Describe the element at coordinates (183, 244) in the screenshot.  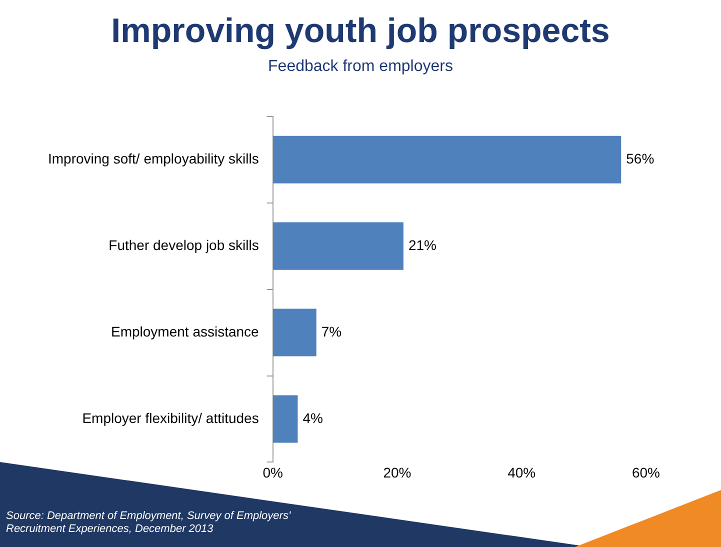
I see `y-tick-label: Futher develop job skills` at that location.